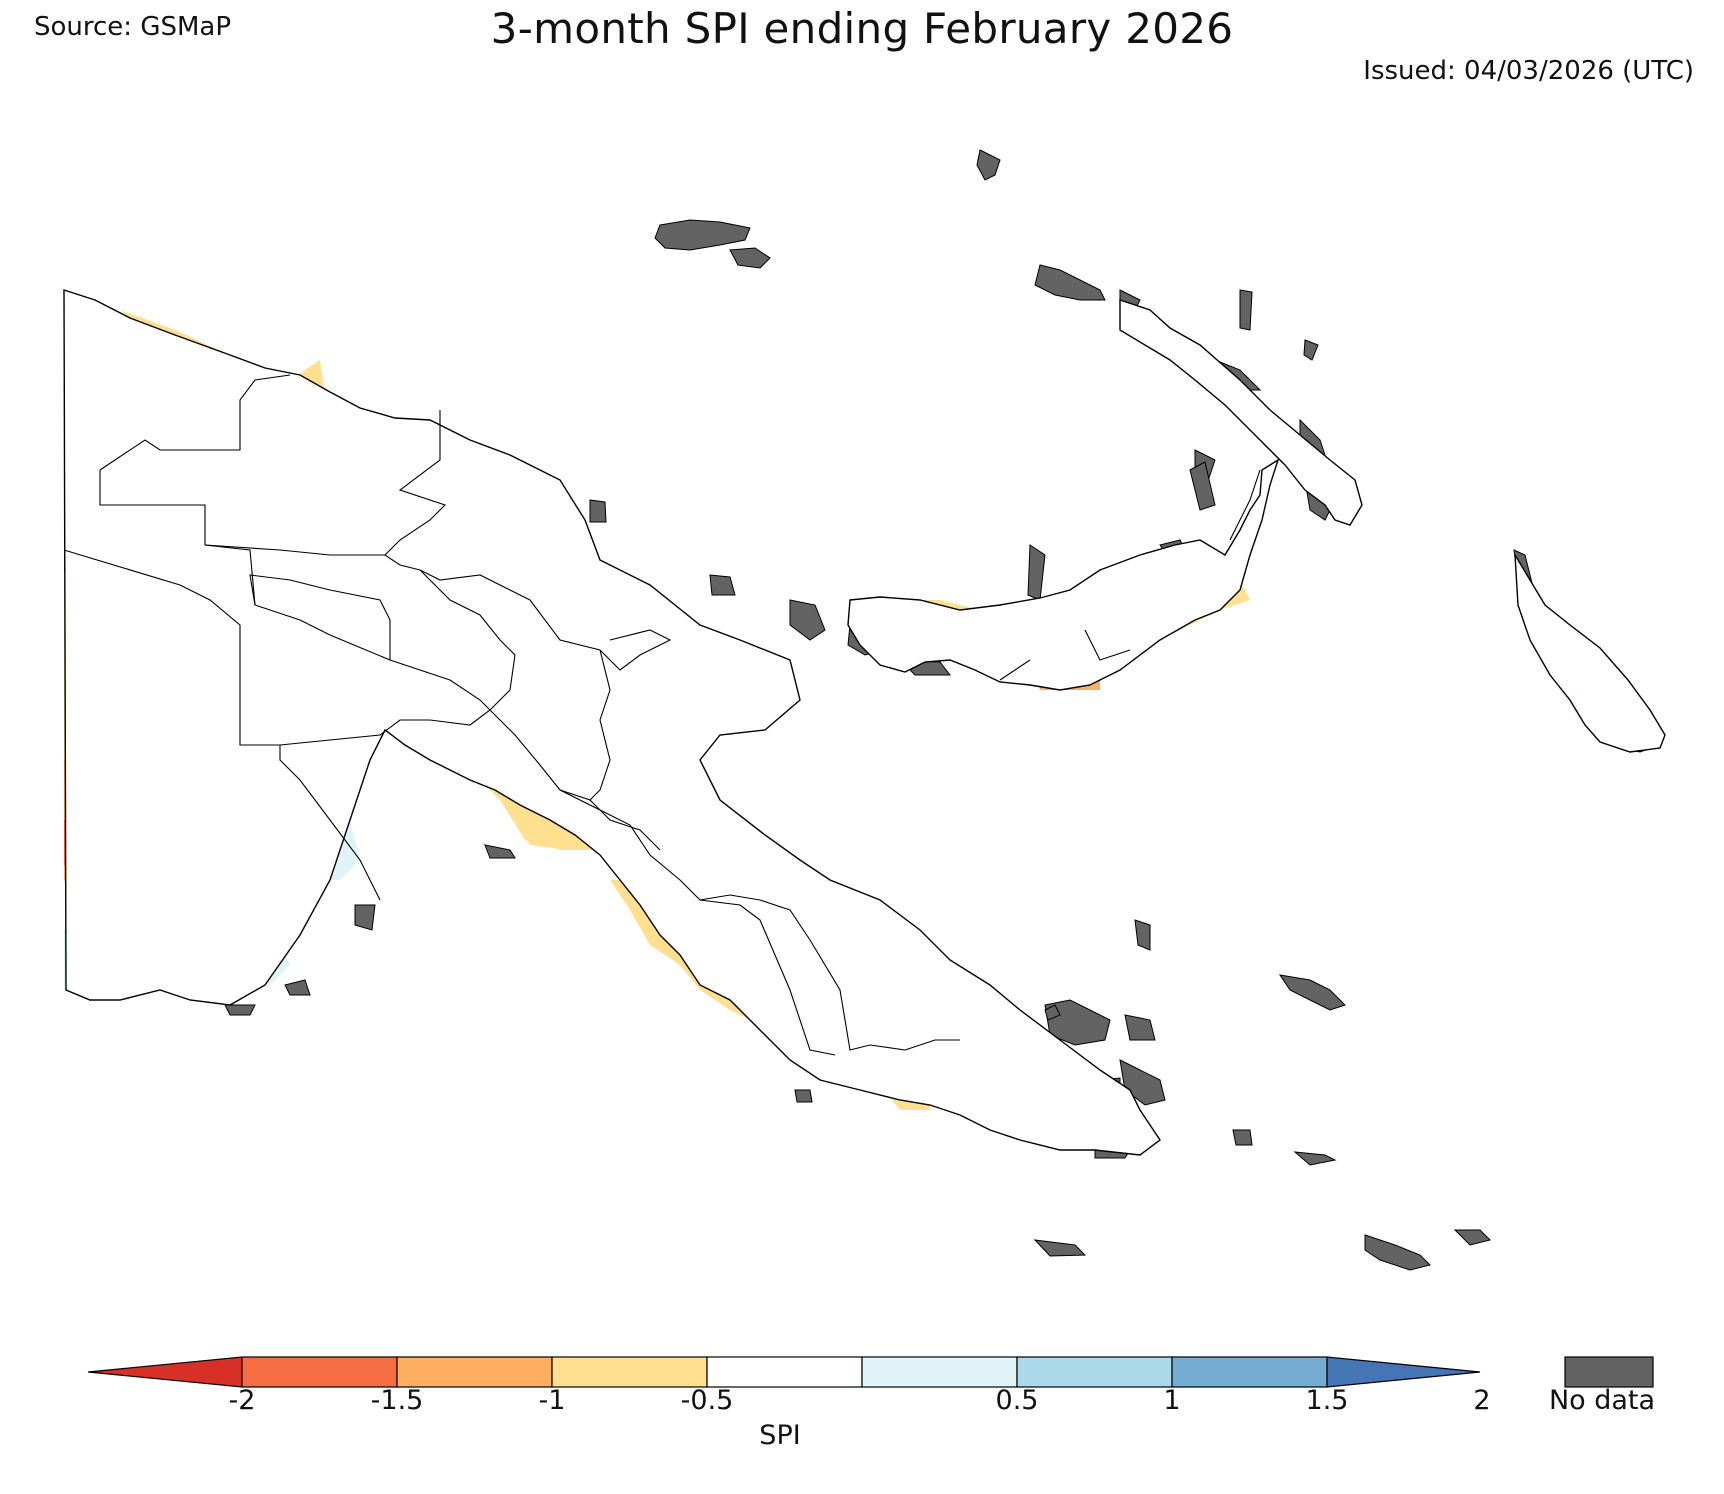  Describe the element at coordinates (862, 28) in the screenshot. I see `map-title: 3-month SPI ending February 2026` at that location.